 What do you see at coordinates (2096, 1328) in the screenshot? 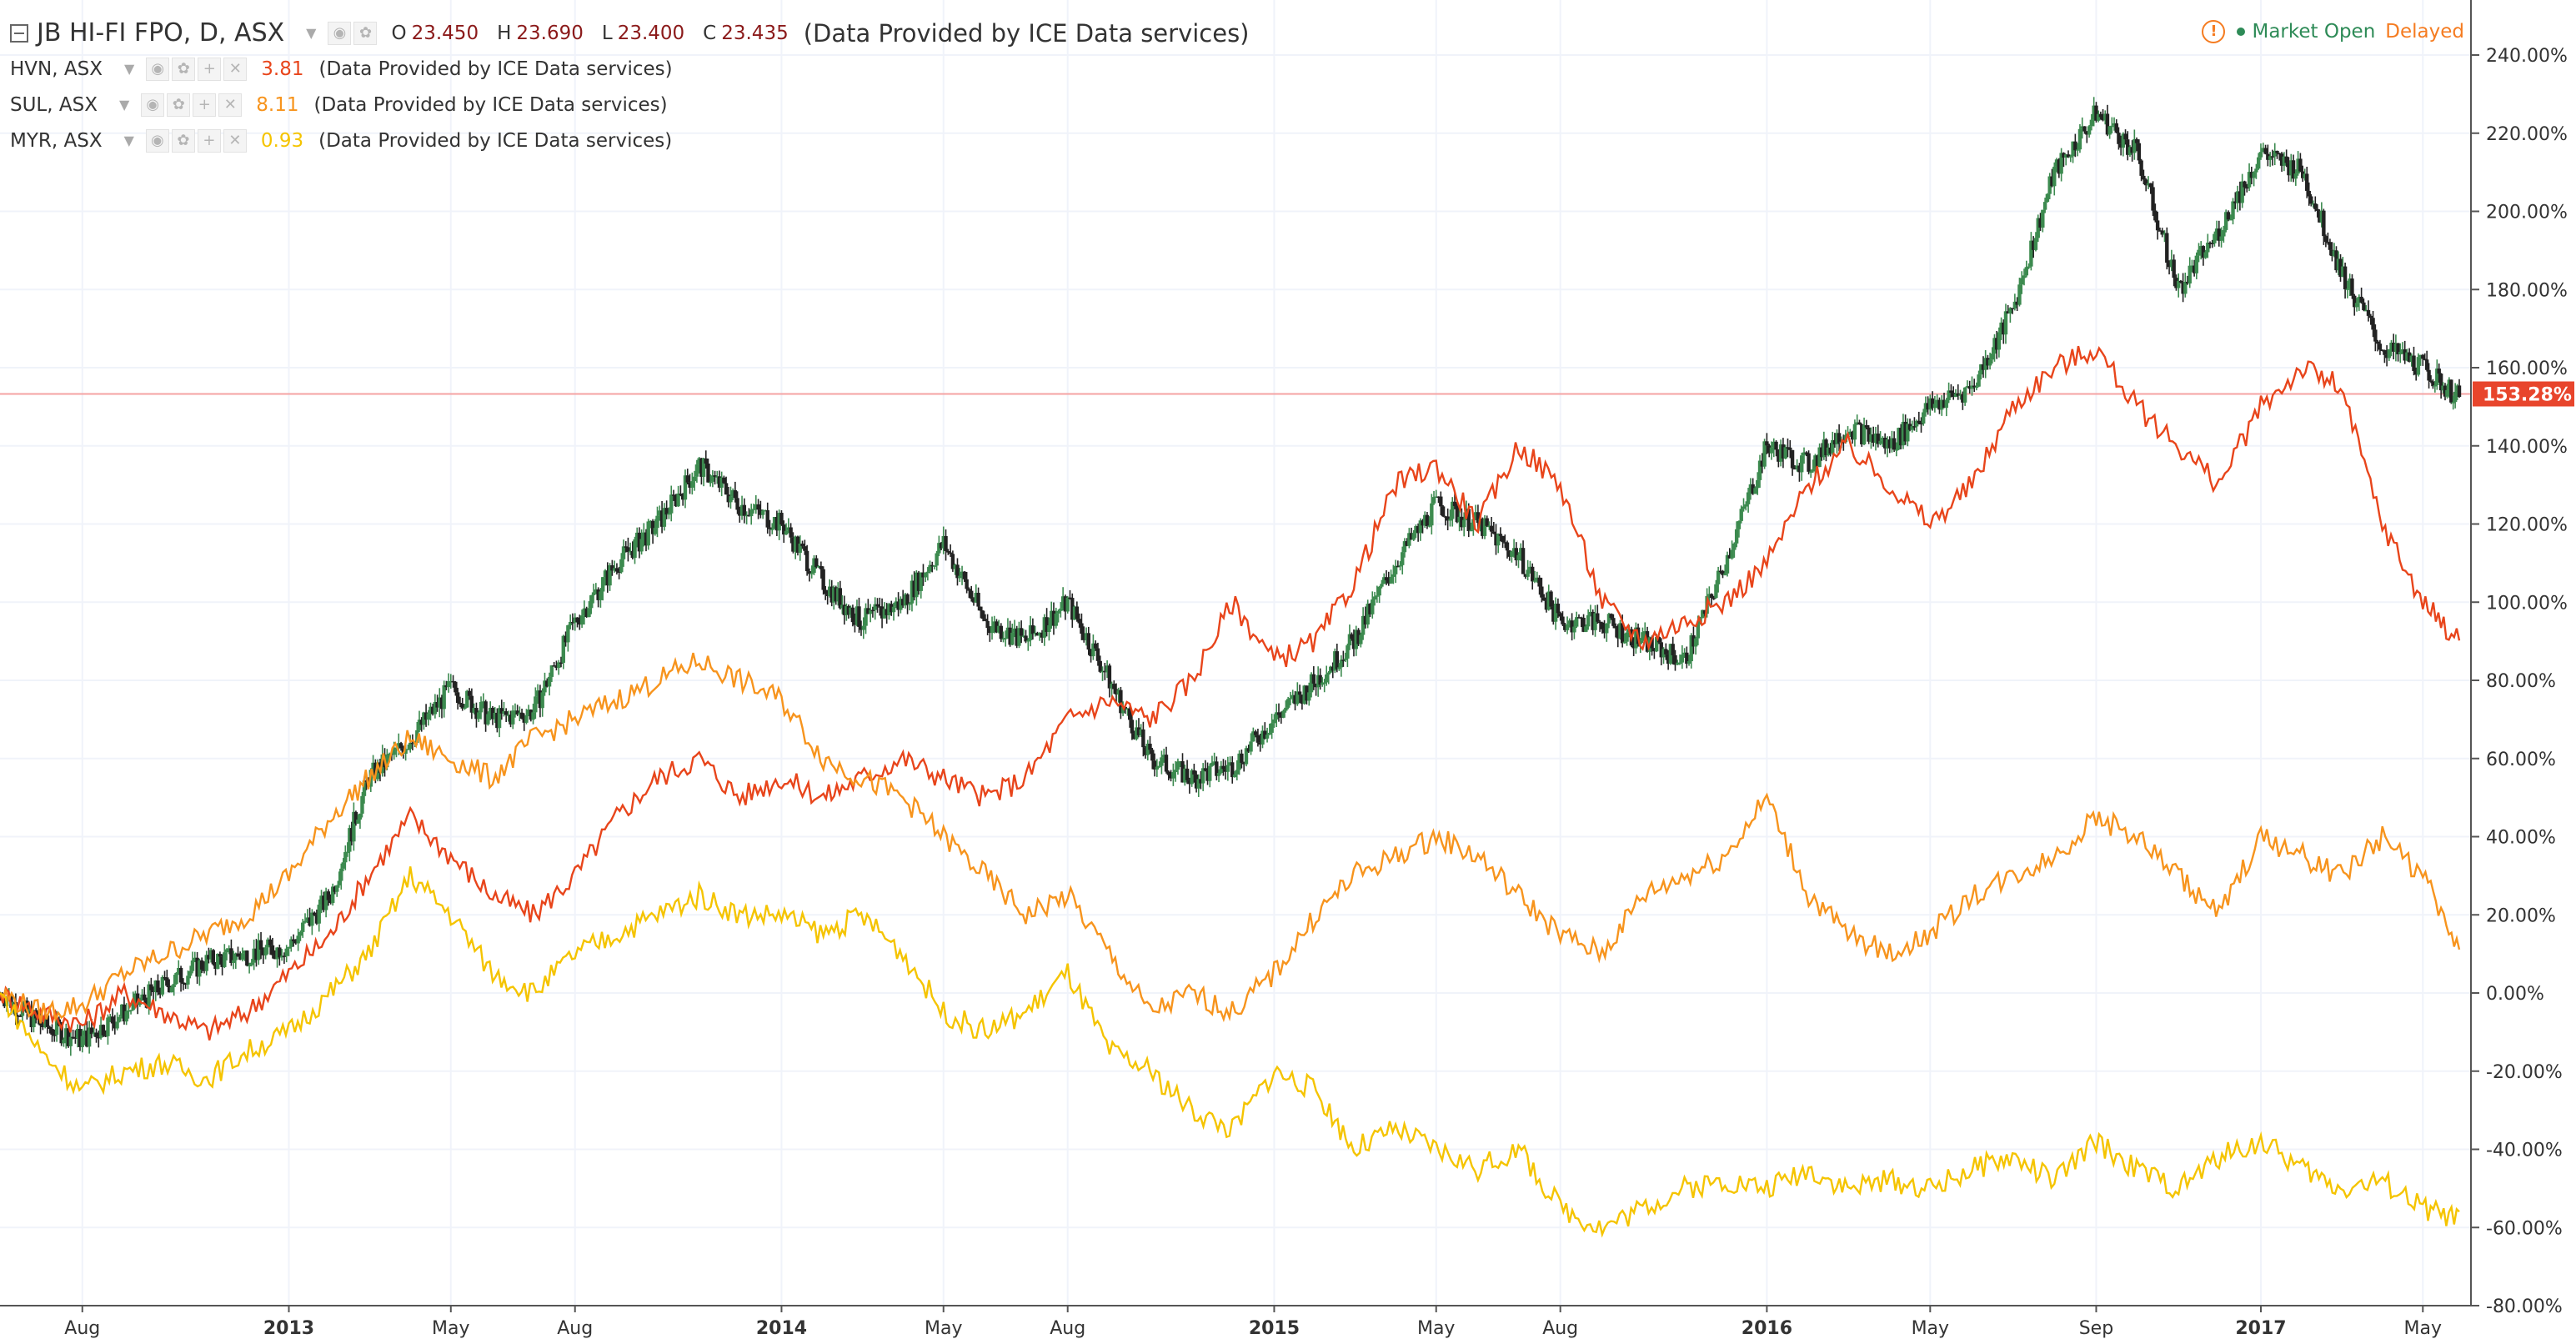
I see `x-tick-label: Sep` at bounding box center [2096, 1328].